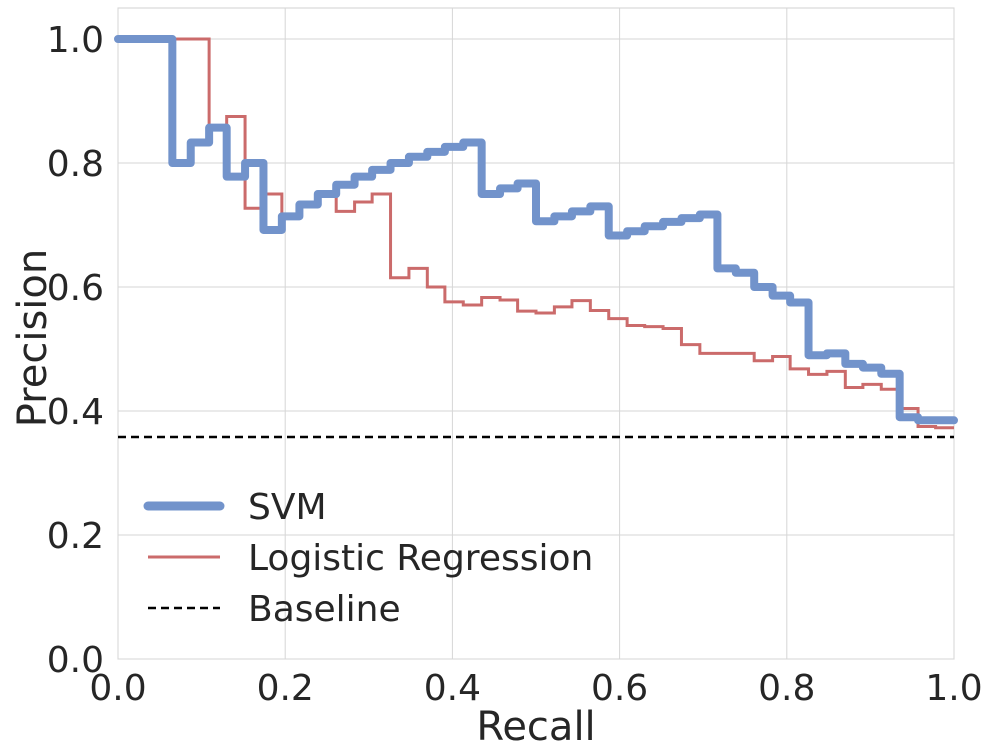 This screenshot has height=754, width=989. I want to click on legend-label-baseline: Baseline, so click(324, 609).